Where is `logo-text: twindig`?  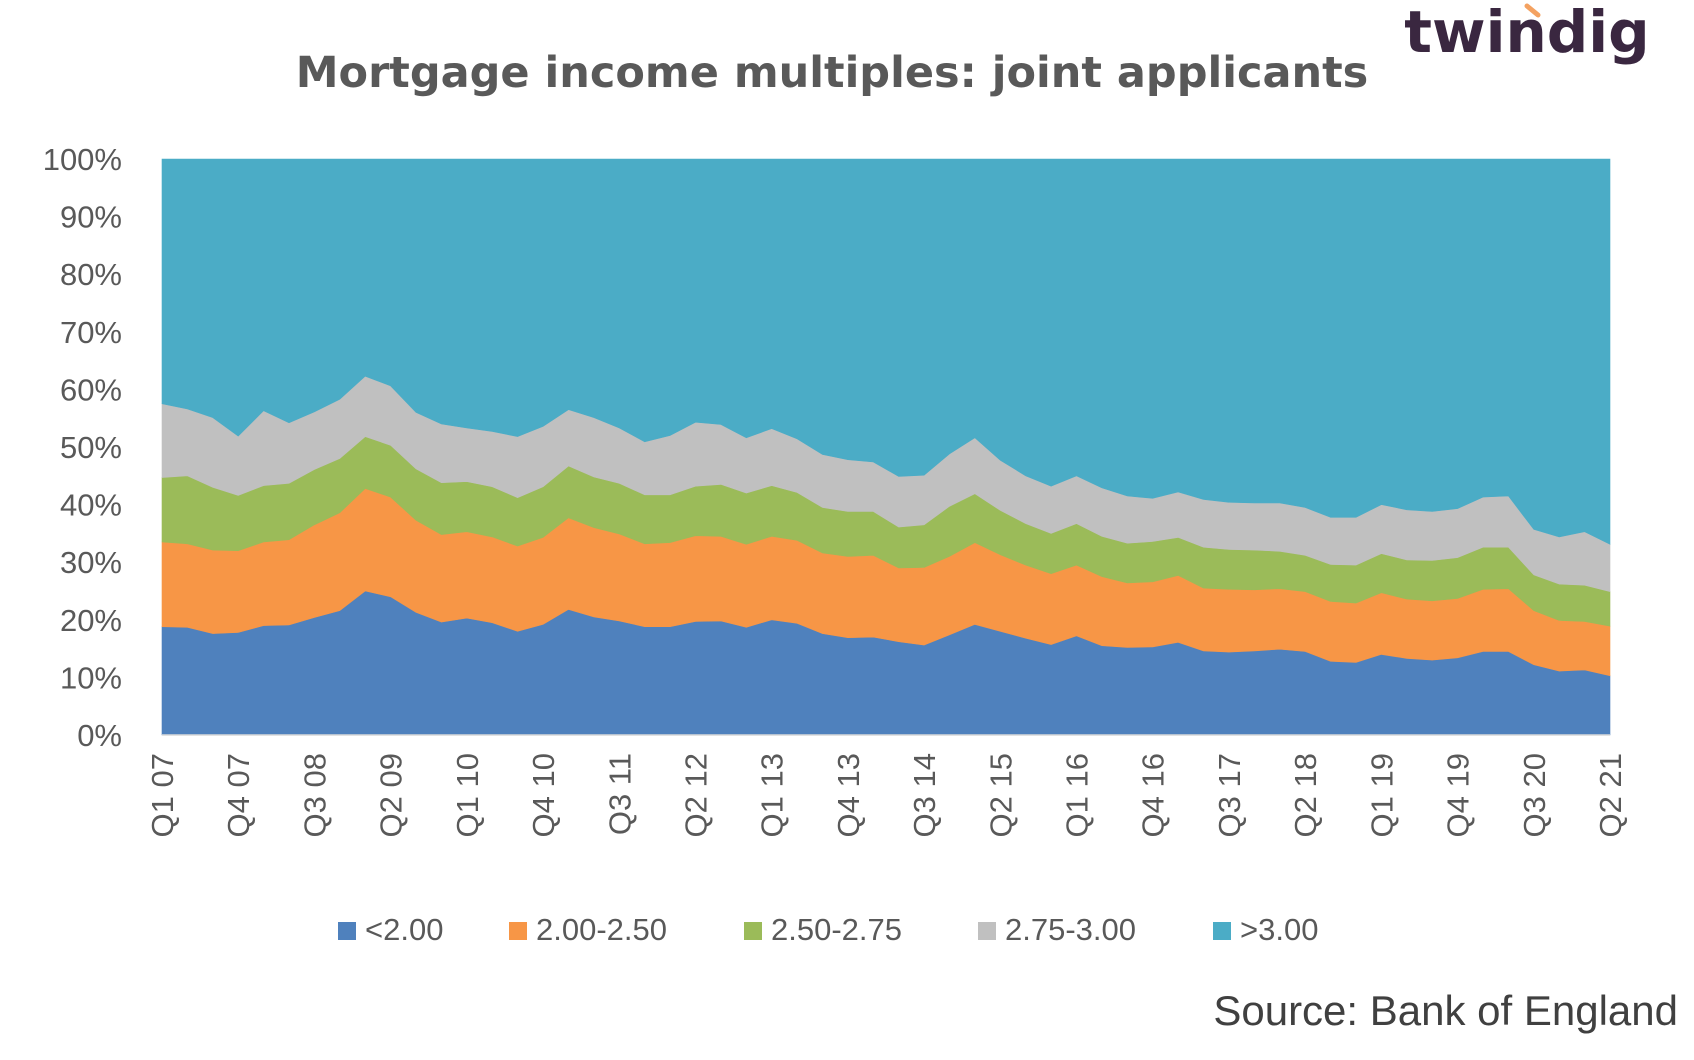
logo-text: twindig is located at coordinates (1526, 33).